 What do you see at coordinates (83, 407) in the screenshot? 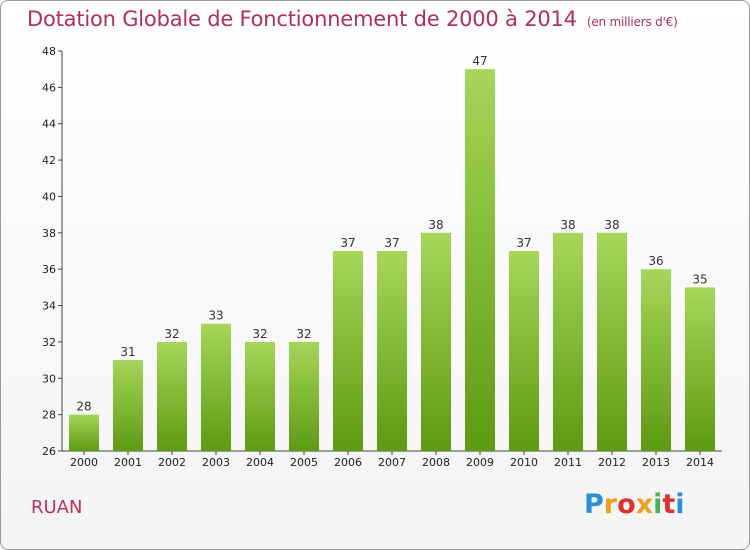
I see `bar-value-label: 28` at bounding box center [83, 407].